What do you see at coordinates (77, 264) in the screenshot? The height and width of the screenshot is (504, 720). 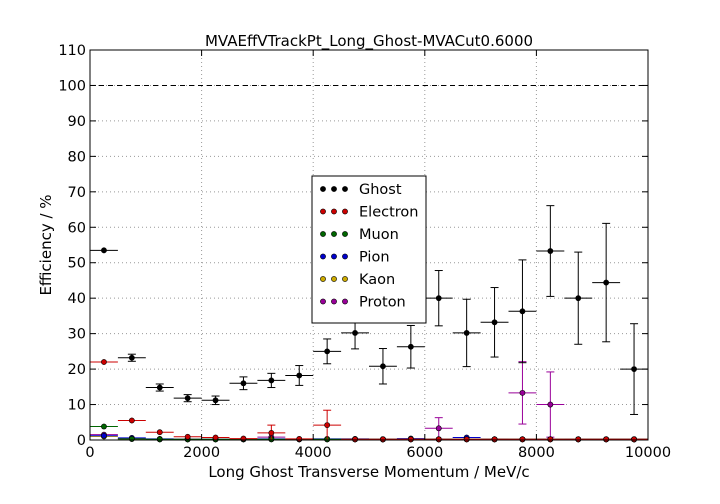 I see `y-tick-label: 50` at bounding box center [77, 264].